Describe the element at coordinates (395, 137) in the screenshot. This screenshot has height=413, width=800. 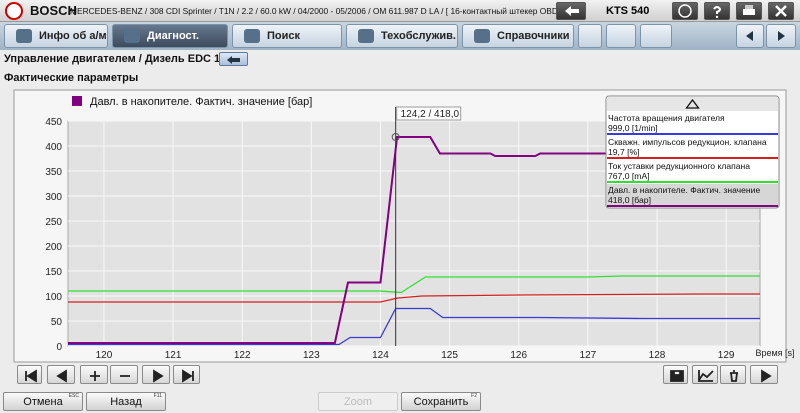
I see `cursor-point` at that location.